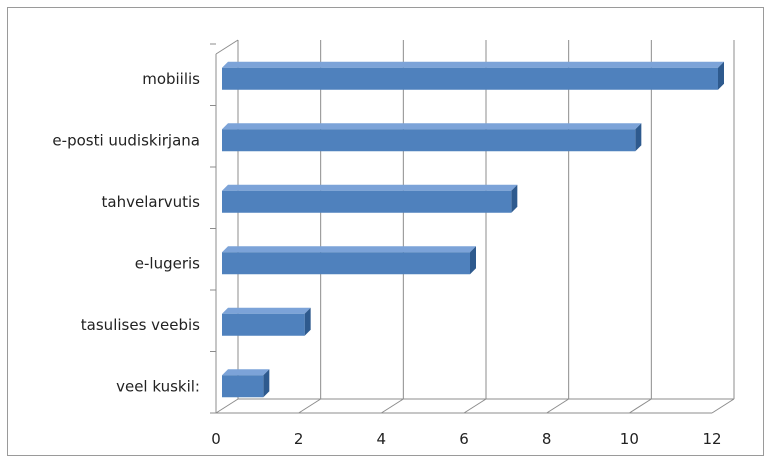  What do you see at coordinates (126, 140) in the screenshot?
I see `category-label-1: e-posti uudiskirjana` at bounding box center [126, 140].